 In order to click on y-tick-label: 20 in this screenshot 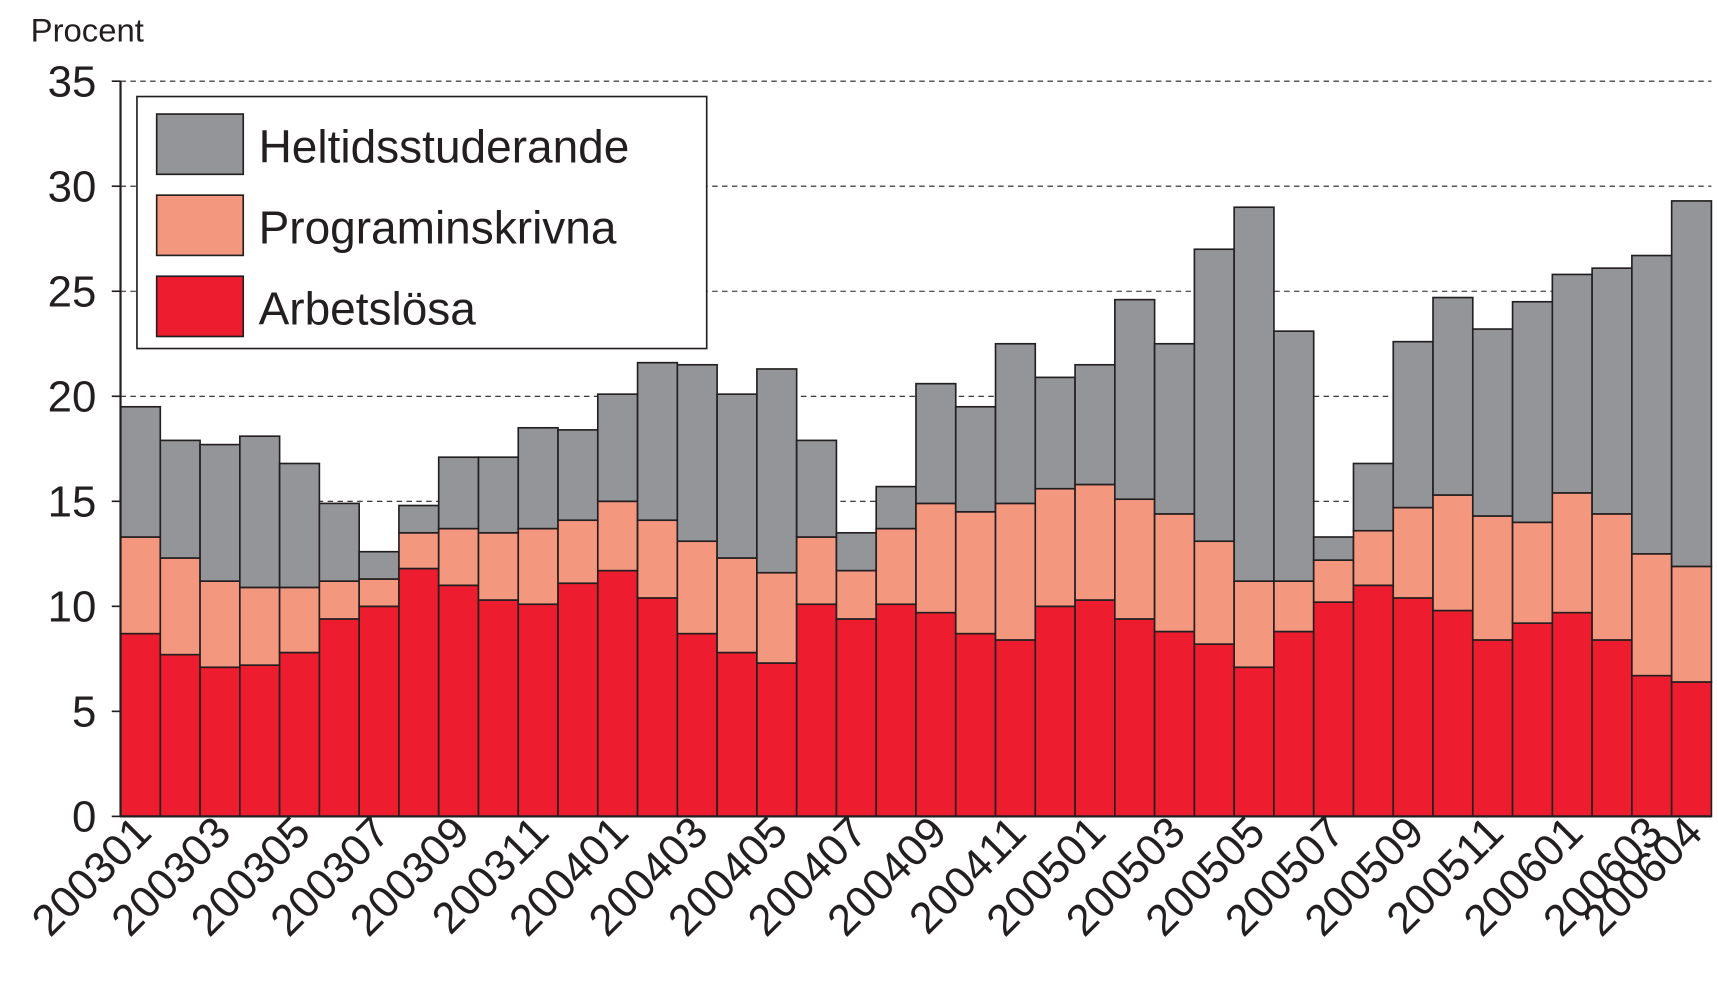, I will do `click(72, 397)`.